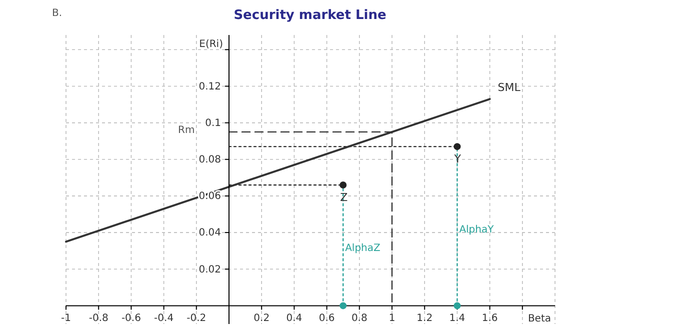 The image size is (700, 331). Describe the element at coordinates (477, 230) in the screenshot. I see `annotation: AlphaY` at that location.